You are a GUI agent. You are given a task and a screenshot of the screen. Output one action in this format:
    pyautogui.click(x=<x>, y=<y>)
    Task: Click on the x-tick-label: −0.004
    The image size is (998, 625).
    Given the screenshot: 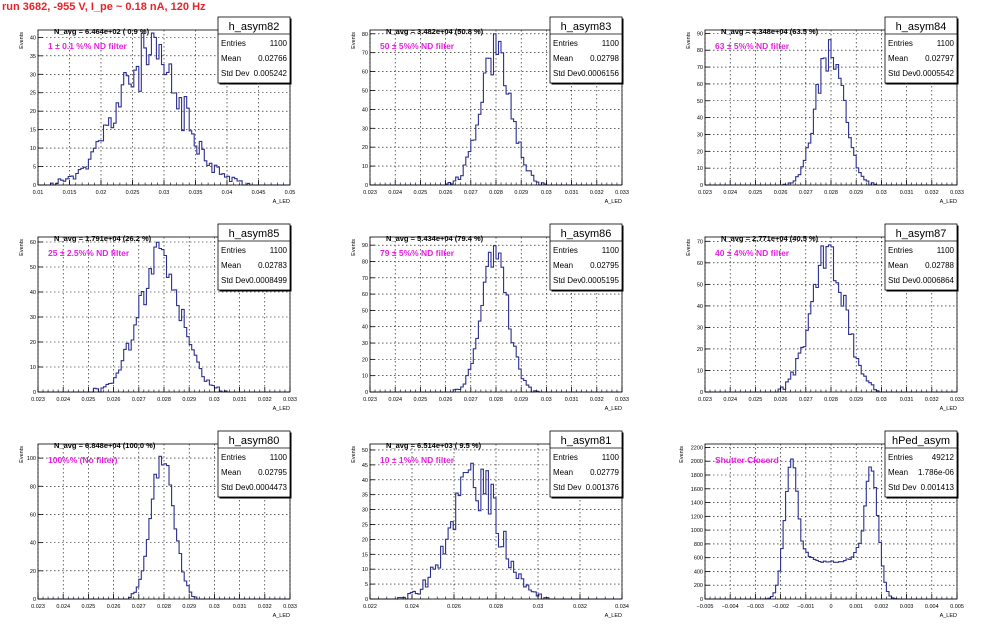 What is the action you would take?
    pyautogui.click(x=730, y=607)
    